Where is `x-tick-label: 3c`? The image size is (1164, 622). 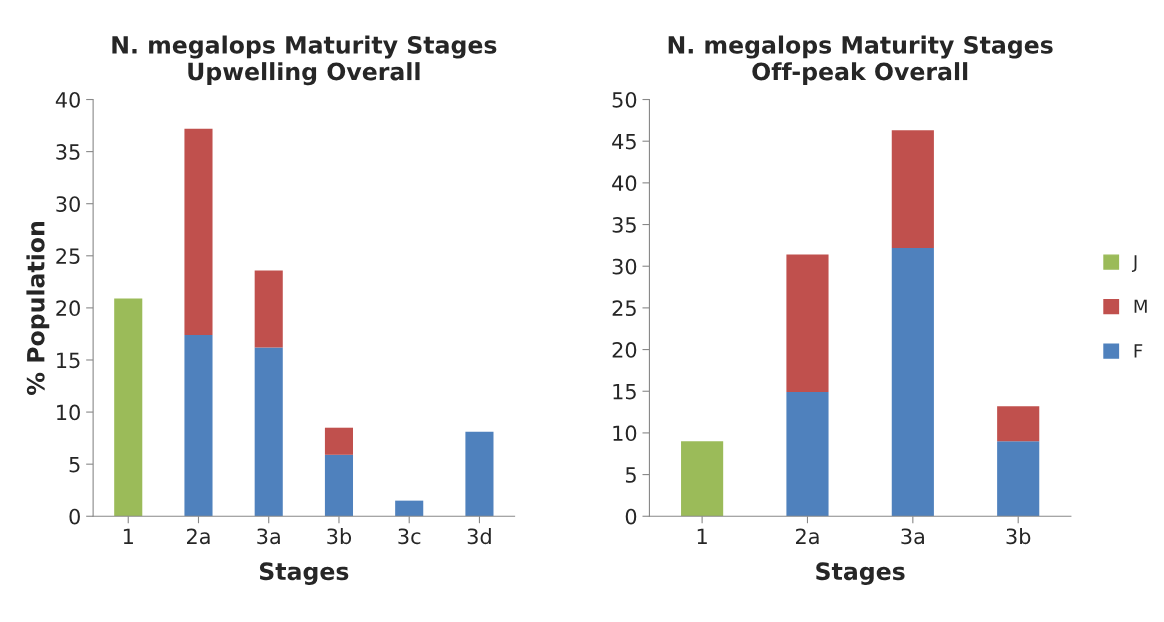
x-tick-label: 3c is located at coordinates (409, 536).